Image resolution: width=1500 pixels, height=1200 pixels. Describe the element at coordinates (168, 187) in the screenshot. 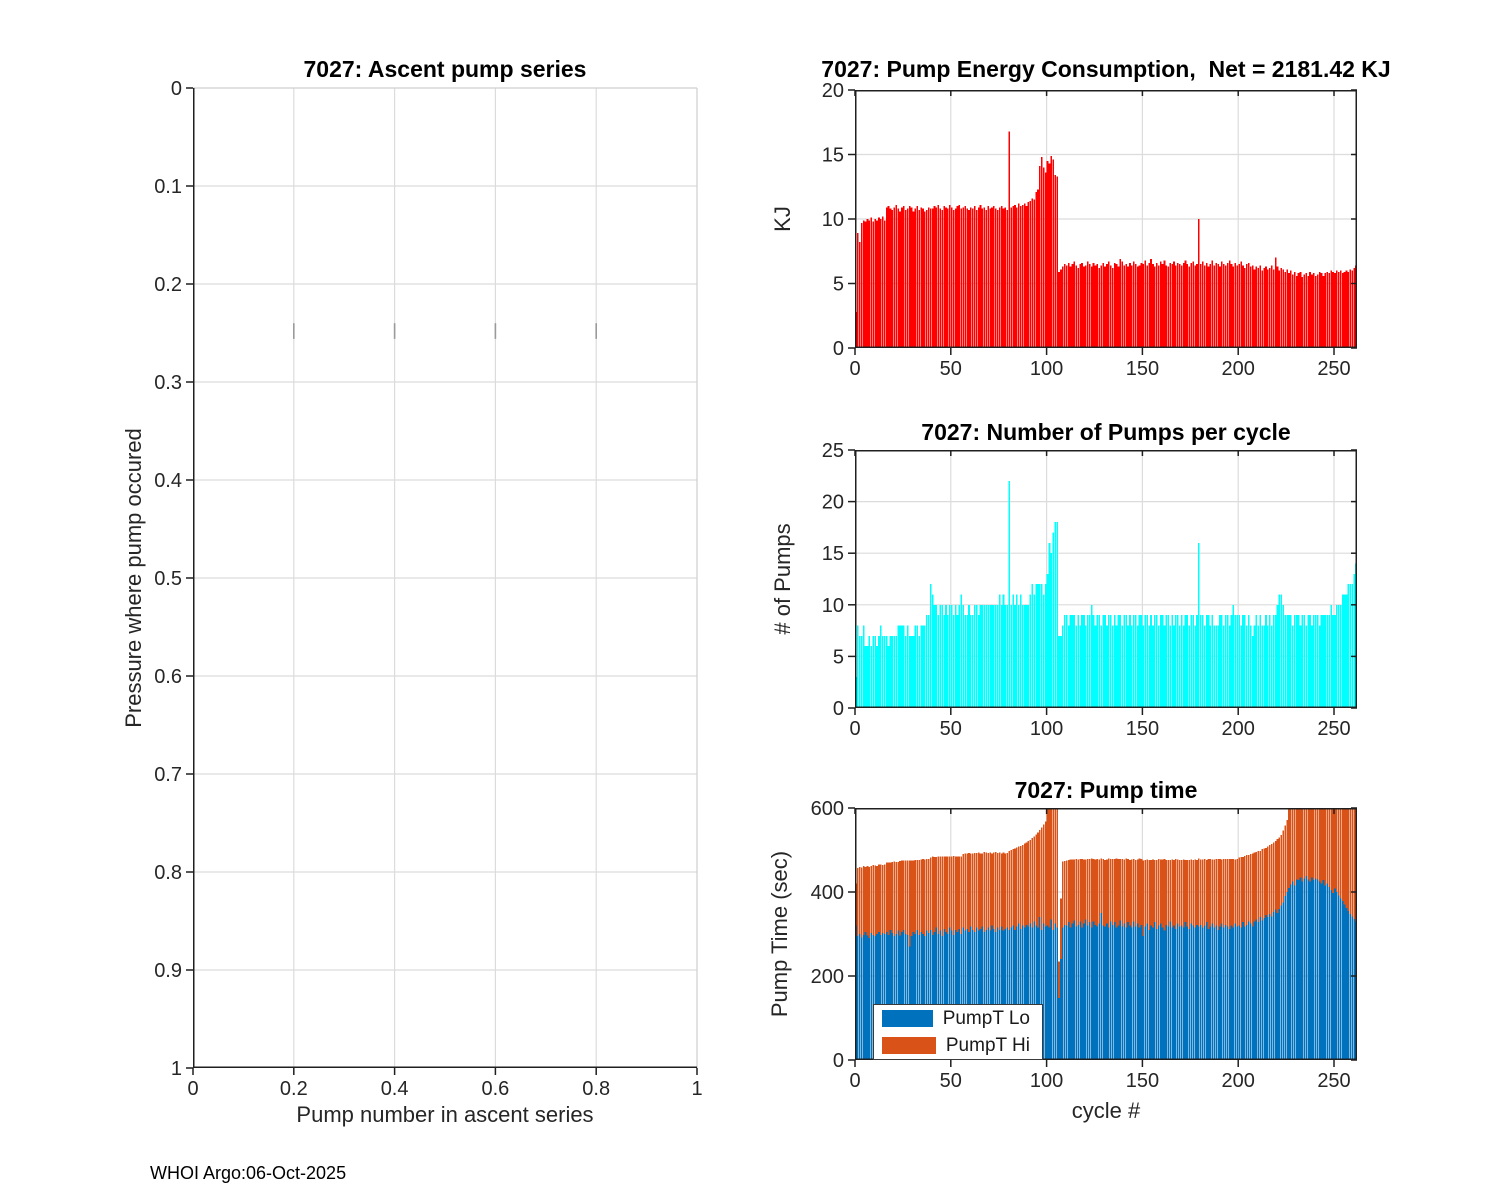

I see `tick-label: 0.1` at that location.